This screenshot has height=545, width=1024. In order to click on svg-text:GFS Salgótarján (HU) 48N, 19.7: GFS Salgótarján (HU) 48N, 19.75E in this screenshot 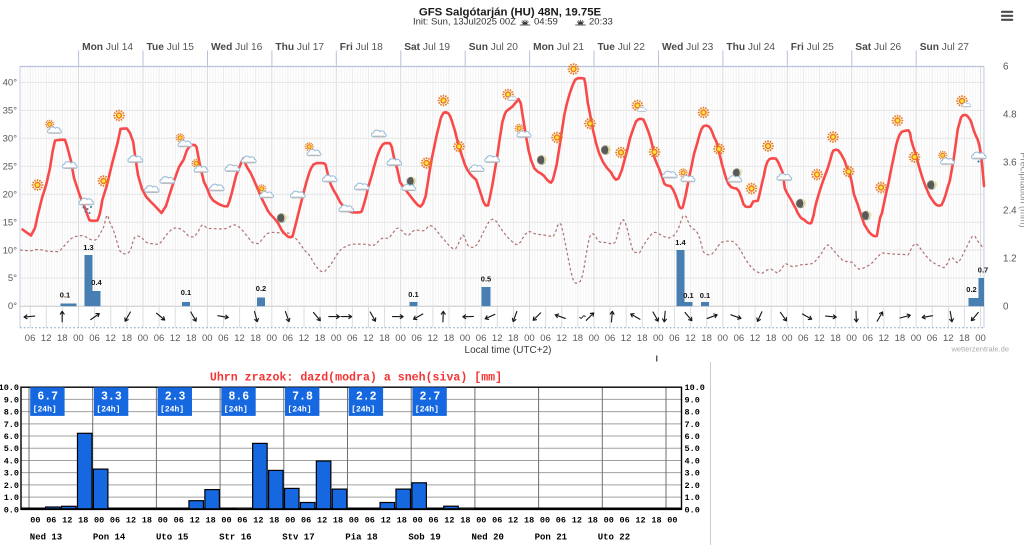, I will do `click(510, 13)`.